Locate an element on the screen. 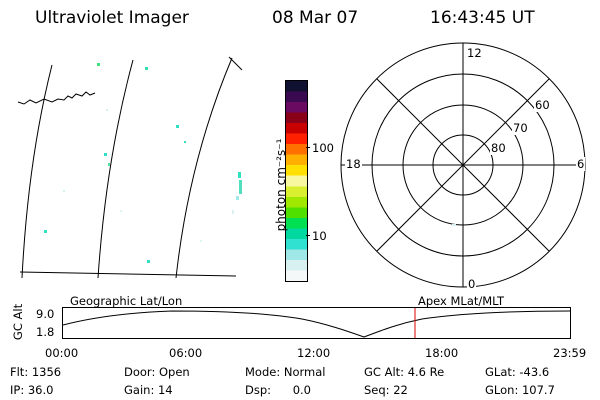  instrument-title: Ultraviolet Imager is located at coordinates (112, 18).